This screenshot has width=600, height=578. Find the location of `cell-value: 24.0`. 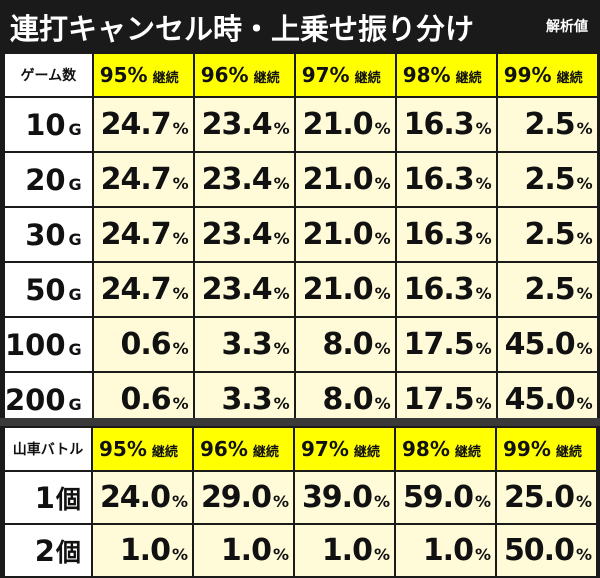

cell-value: 24.0 is located at coordinates (135, 497).